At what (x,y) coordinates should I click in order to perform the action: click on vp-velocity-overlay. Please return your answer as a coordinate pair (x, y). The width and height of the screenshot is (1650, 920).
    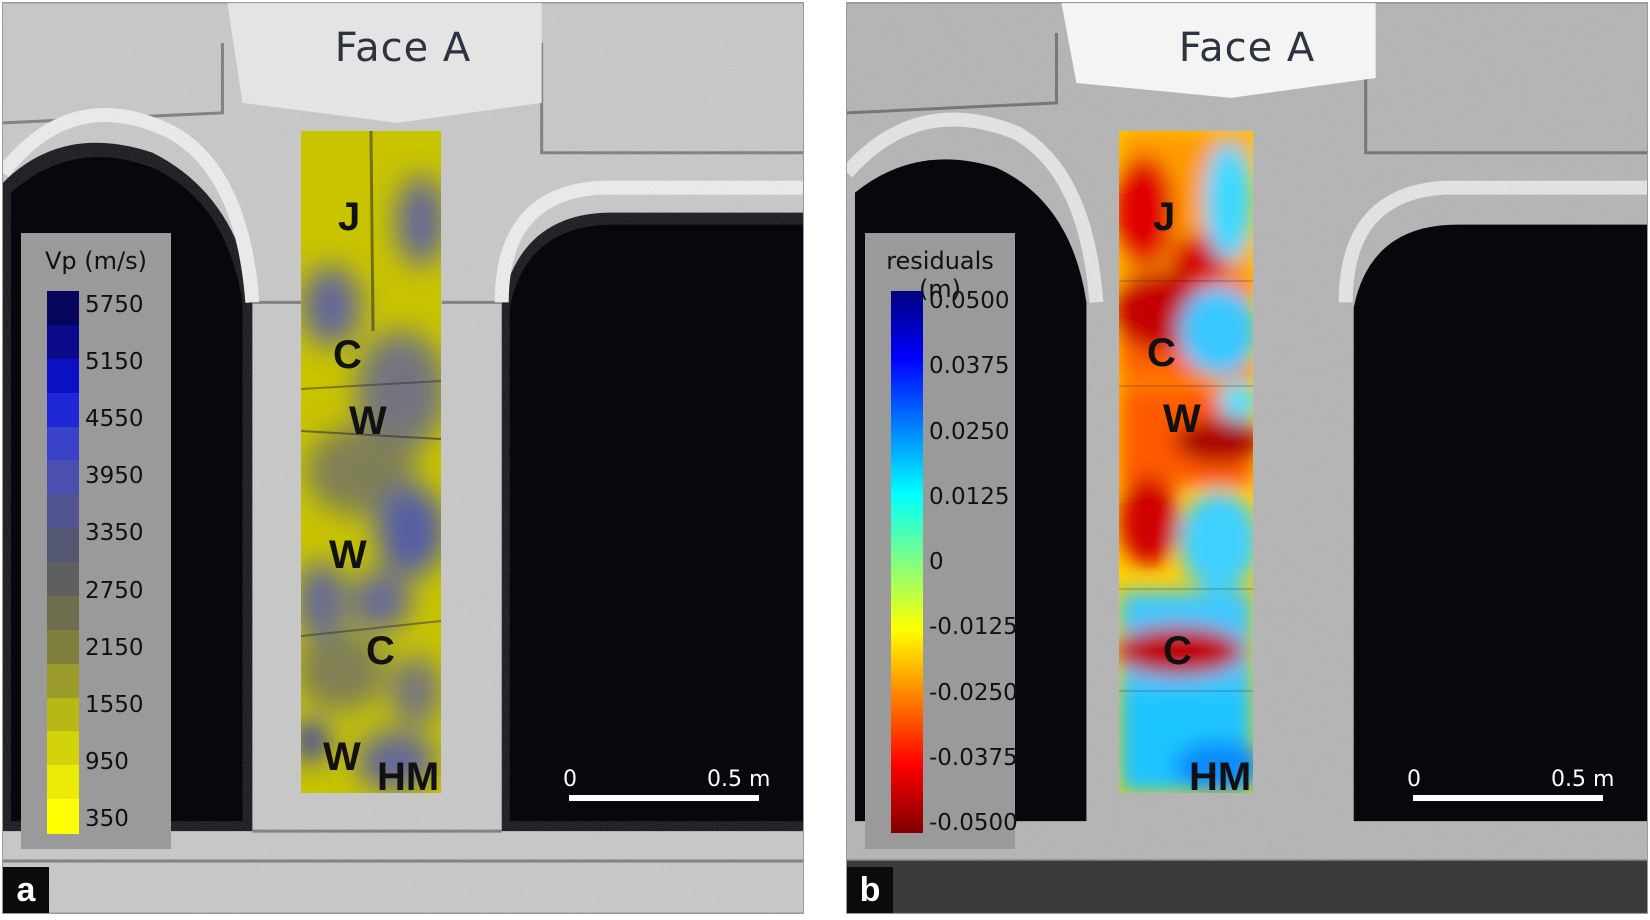
    Looking at the image, I should click on (371, 462).